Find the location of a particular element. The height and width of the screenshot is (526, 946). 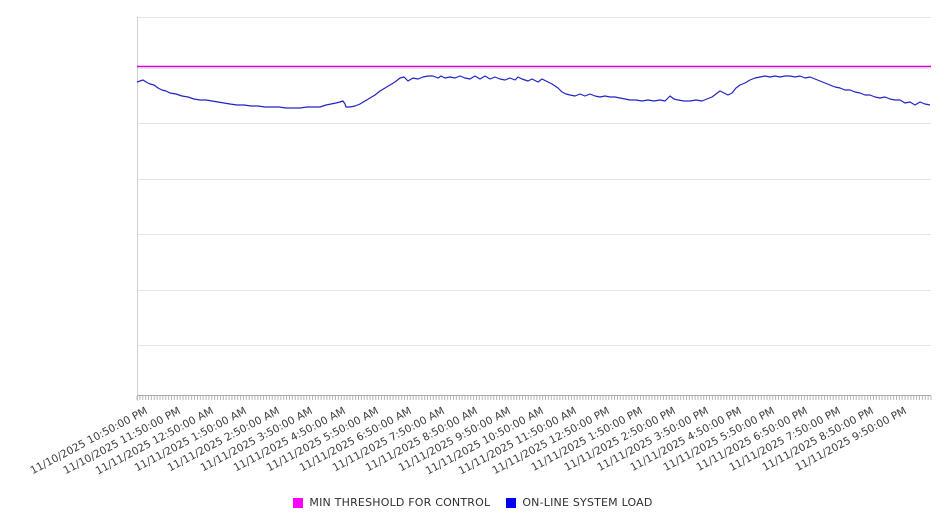

legend-swatch-system-load-icon is located at coordinates (511, 502).